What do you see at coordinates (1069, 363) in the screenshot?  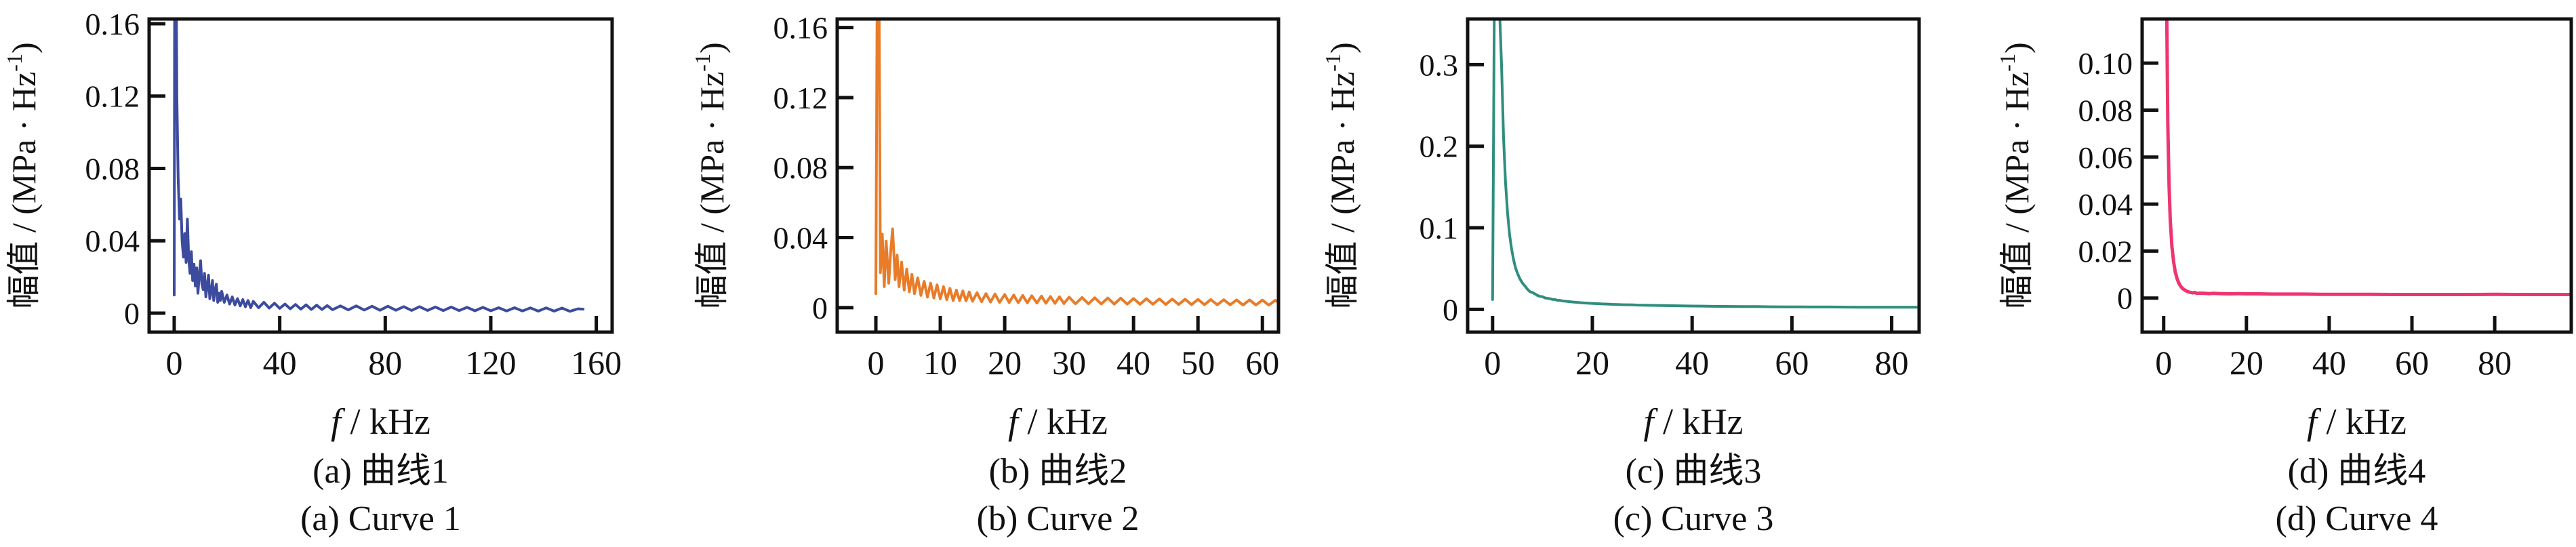 I see `x-tick-label: 30` at bounding box center [1069, 363].